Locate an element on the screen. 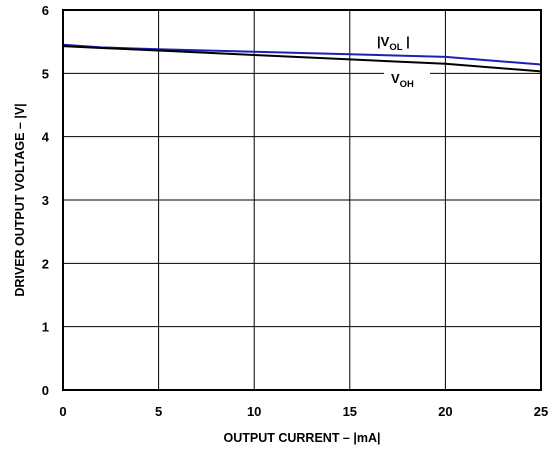 Image resolution: width=557 pixels, height=452 pixels. series-label-oh: VOH is located at coordinates (402, 80).